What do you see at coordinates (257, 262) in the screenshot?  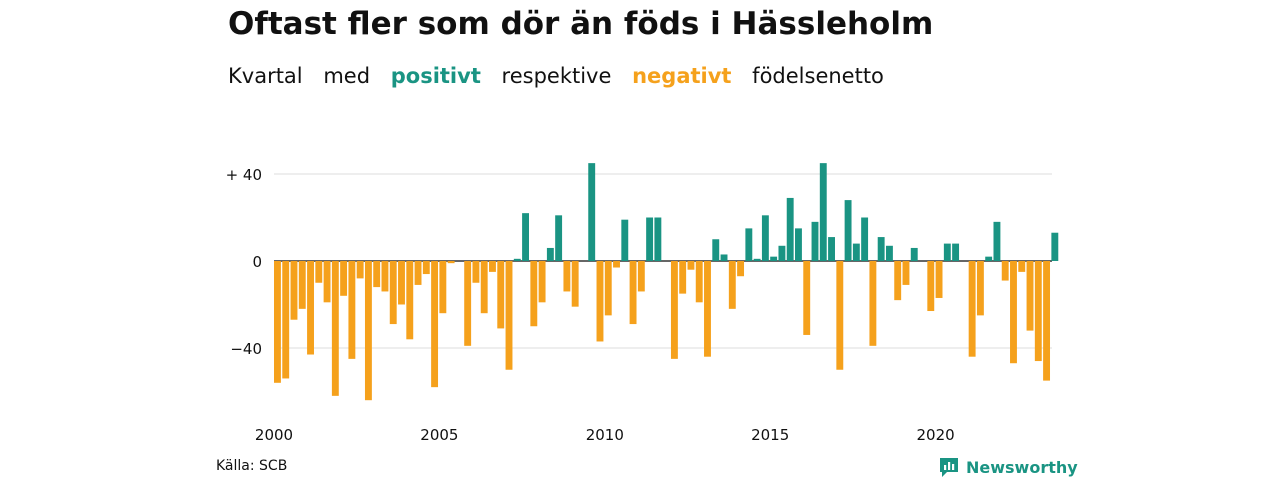 I see `y-tick-label: 0` at bounding box center [257, 262].